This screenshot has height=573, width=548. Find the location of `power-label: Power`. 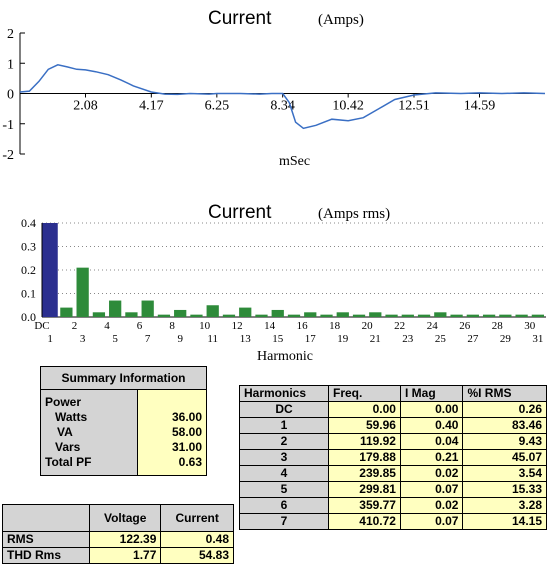

power-label: Power is located at coordinates (63, 402).